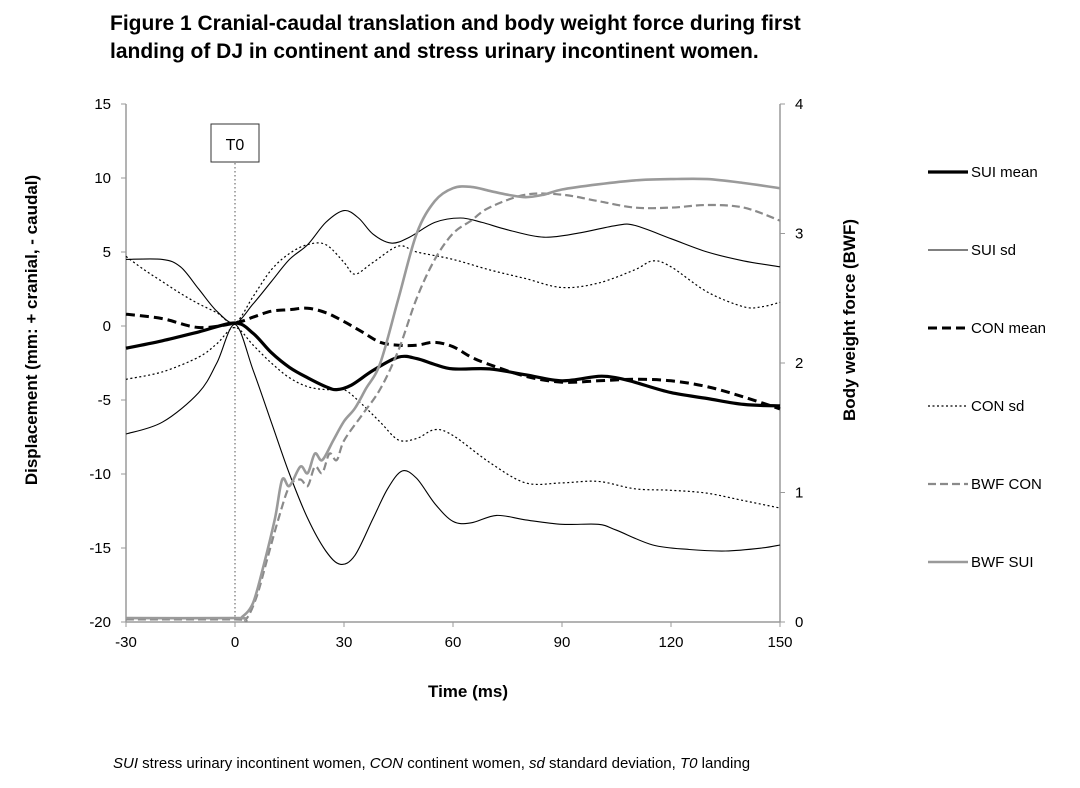  Describe the element at coordinates (799, 622) in the screenshot. I see `y2-tick-label: 0` at that location.